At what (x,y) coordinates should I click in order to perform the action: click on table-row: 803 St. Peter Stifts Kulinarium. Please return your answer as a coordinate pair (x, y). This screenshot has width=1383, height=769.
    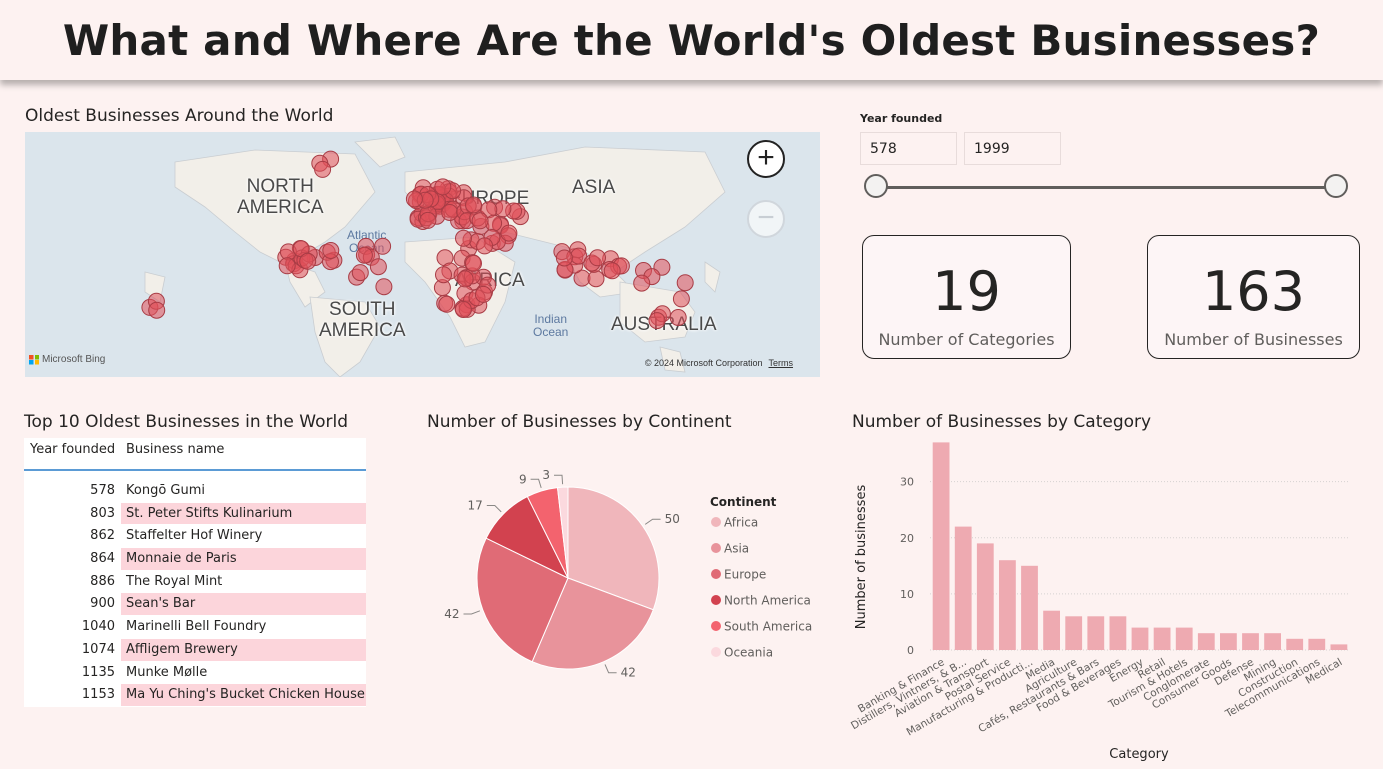
    Looking at the image, I should click on (195, 514).